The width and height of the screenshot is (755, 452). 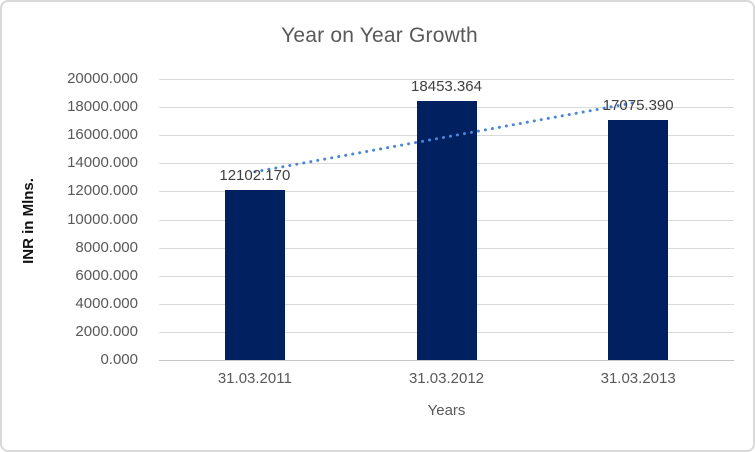 What do you see at coordinates (106, 303) in the screenshot?
I see `y-tick-label: 4000.000` at bounding box center [106, 303].